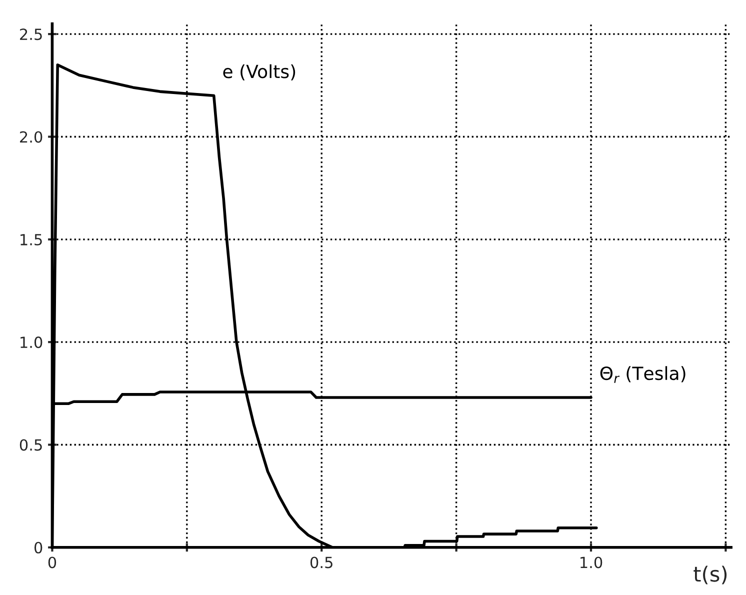  Describe the element at coordinates (31, 34) in the screenshot. I see `y-tick-label: 2.5` at that location.